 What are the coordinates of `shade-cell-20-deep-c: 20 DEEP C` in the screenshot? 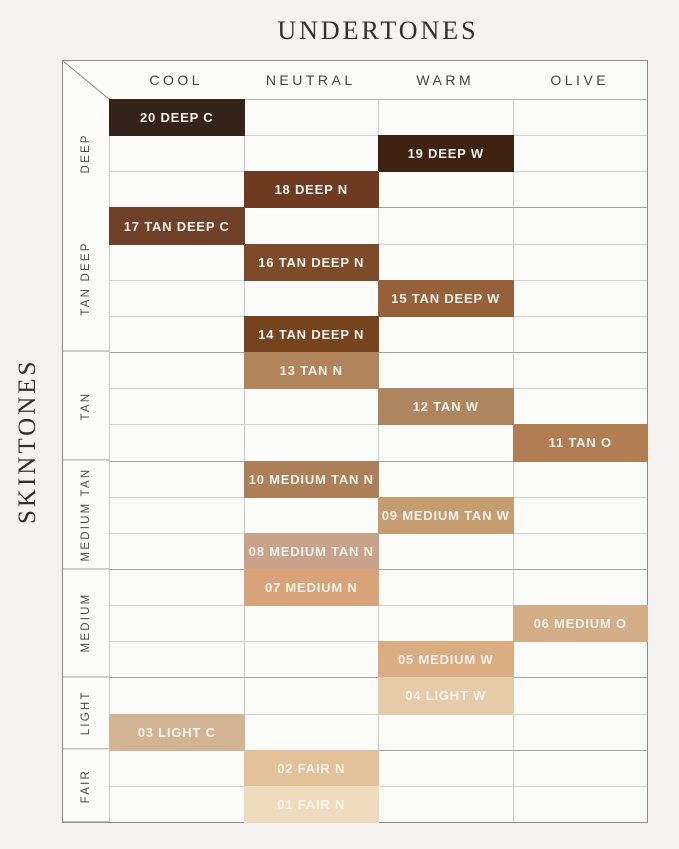 It's located at (177, 118).